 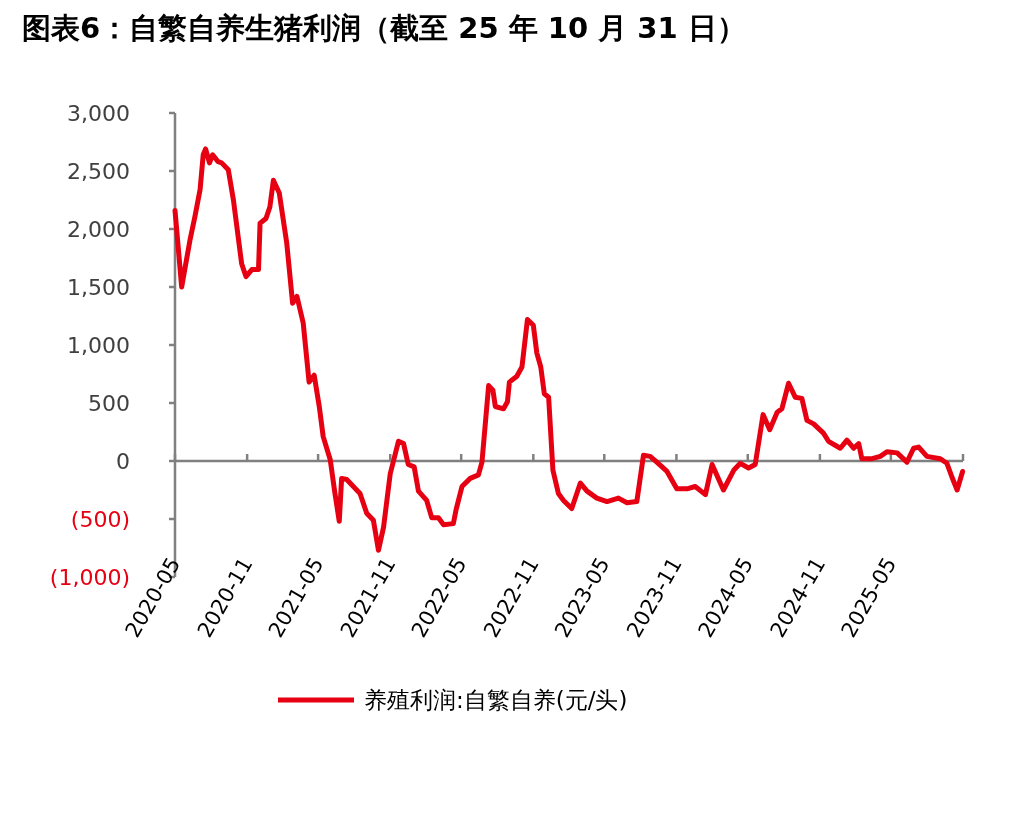 What do you see at coordinates (98, 171) in the screenshot?
I see `y-tick-label: 2,500` at bounding box center [98, 171].